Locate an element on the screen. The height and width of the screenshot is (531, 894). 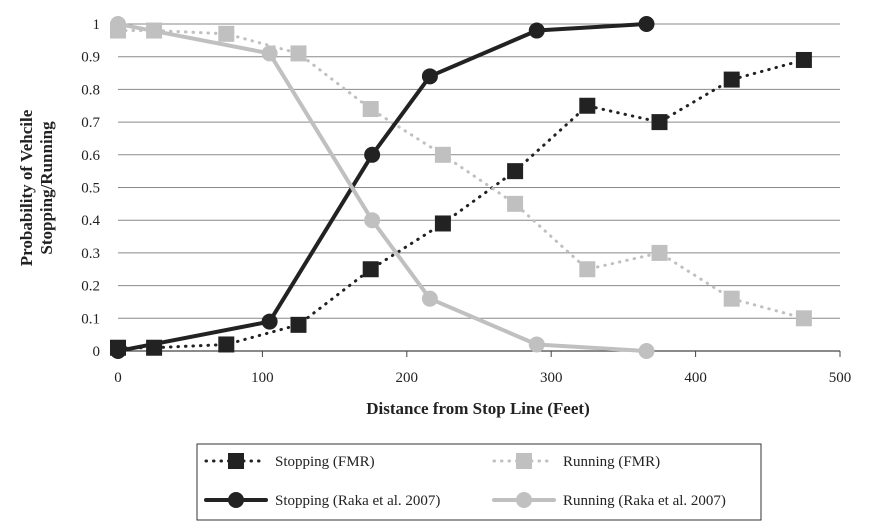
x-tick-label: 300 is located at coordinates (551, 378).